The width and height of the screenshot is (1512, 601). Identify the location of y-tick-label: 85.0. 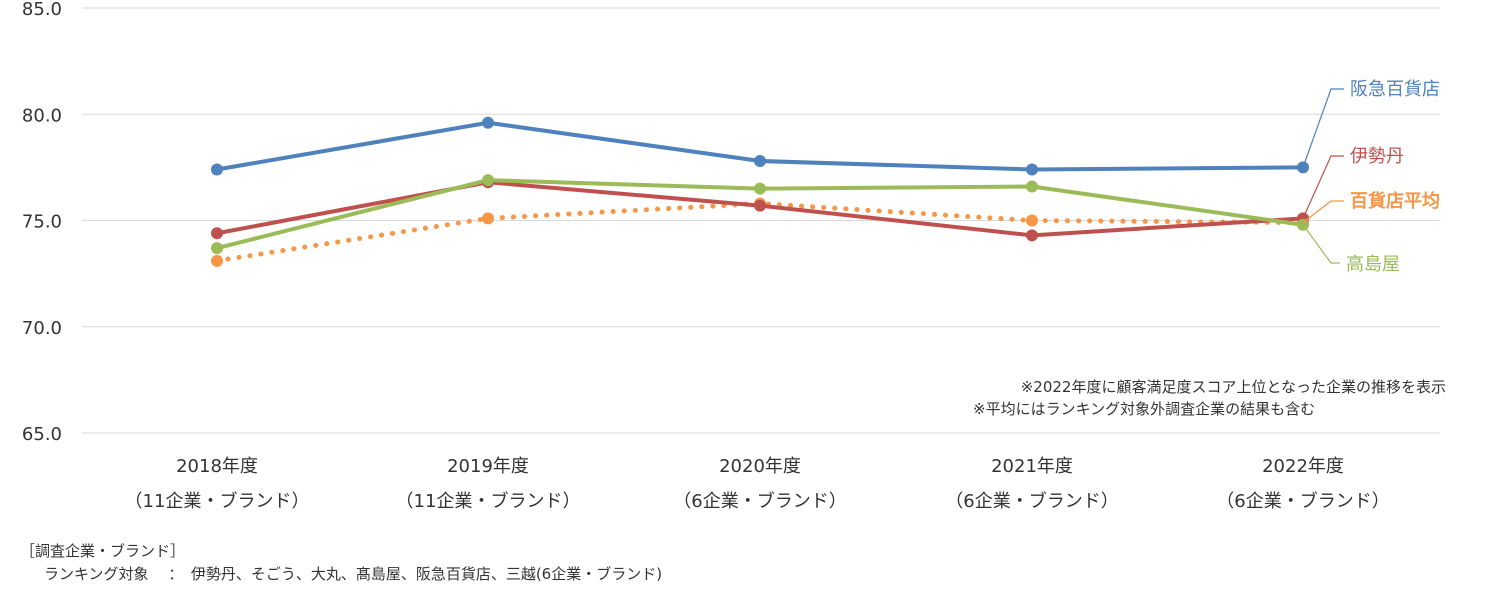
(42, 10).